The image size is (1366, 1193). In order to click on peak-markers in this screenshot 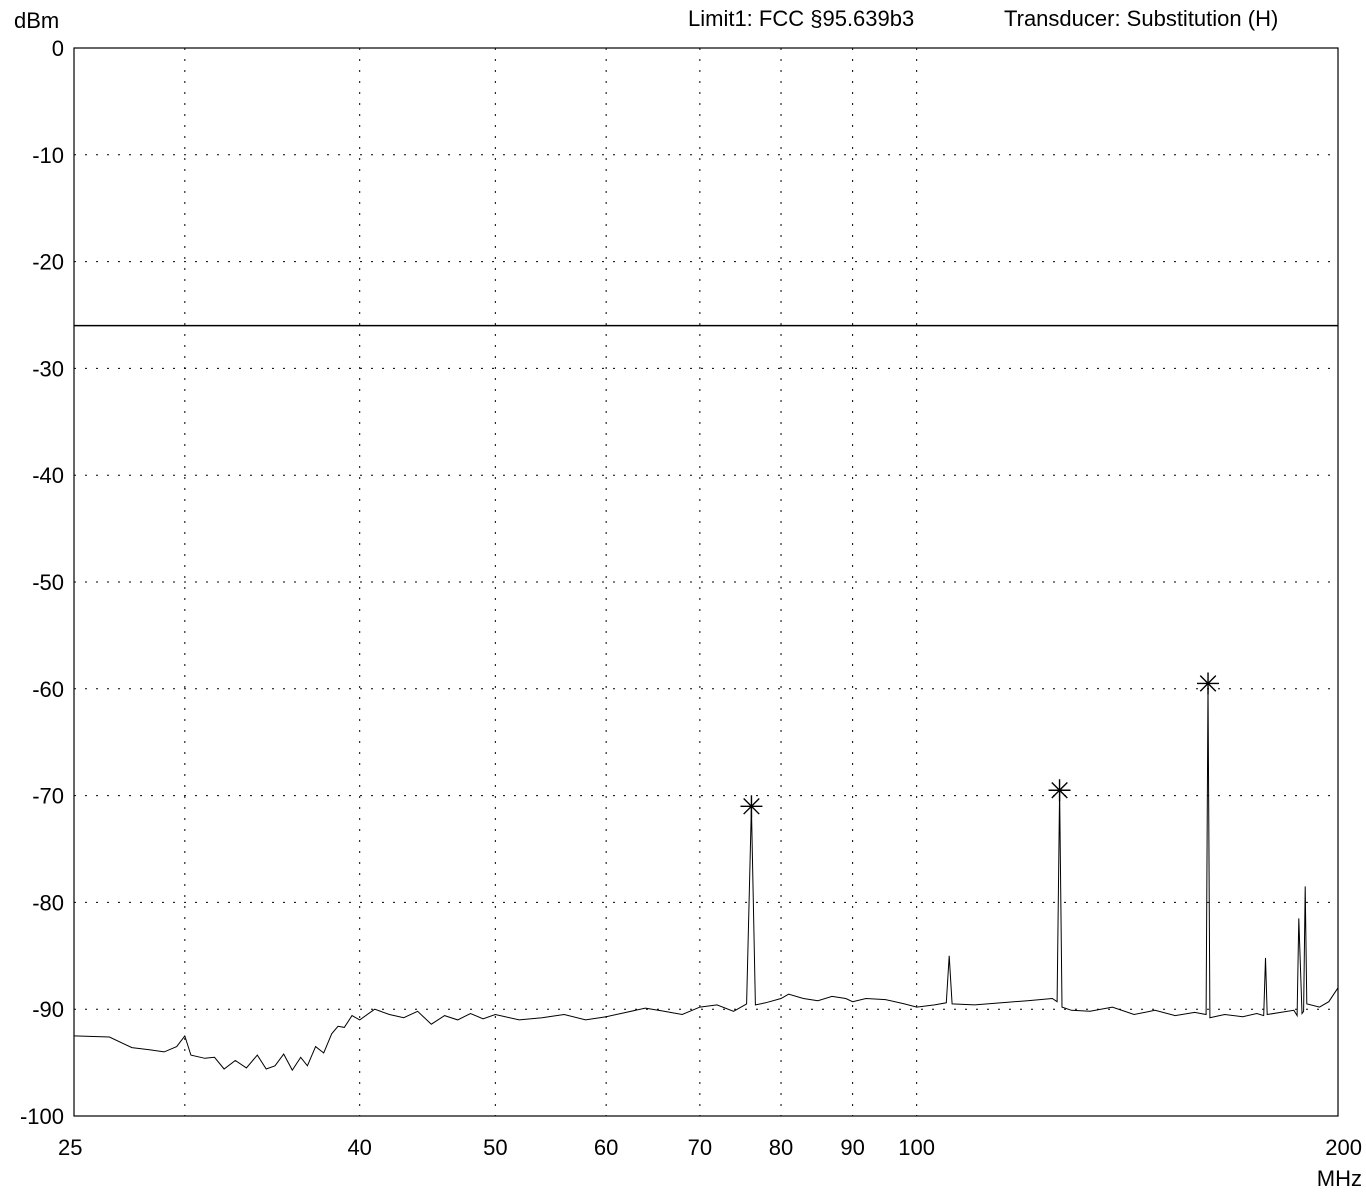, I will do `click(980, 745)`.